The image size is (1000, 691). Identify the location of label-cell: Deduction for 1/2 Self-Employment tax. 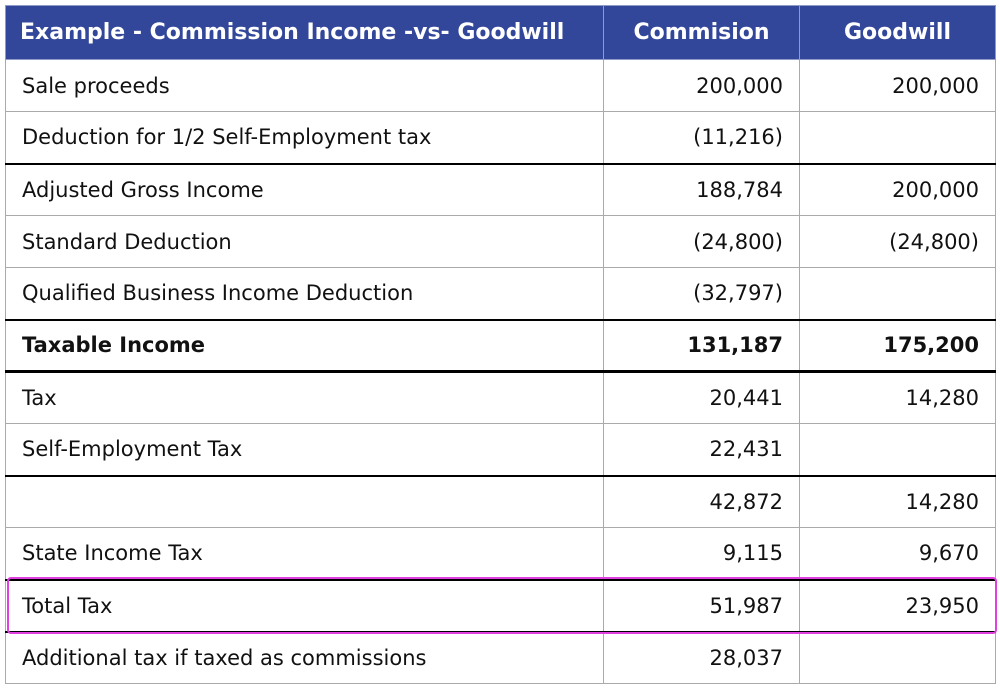
(304, 137).